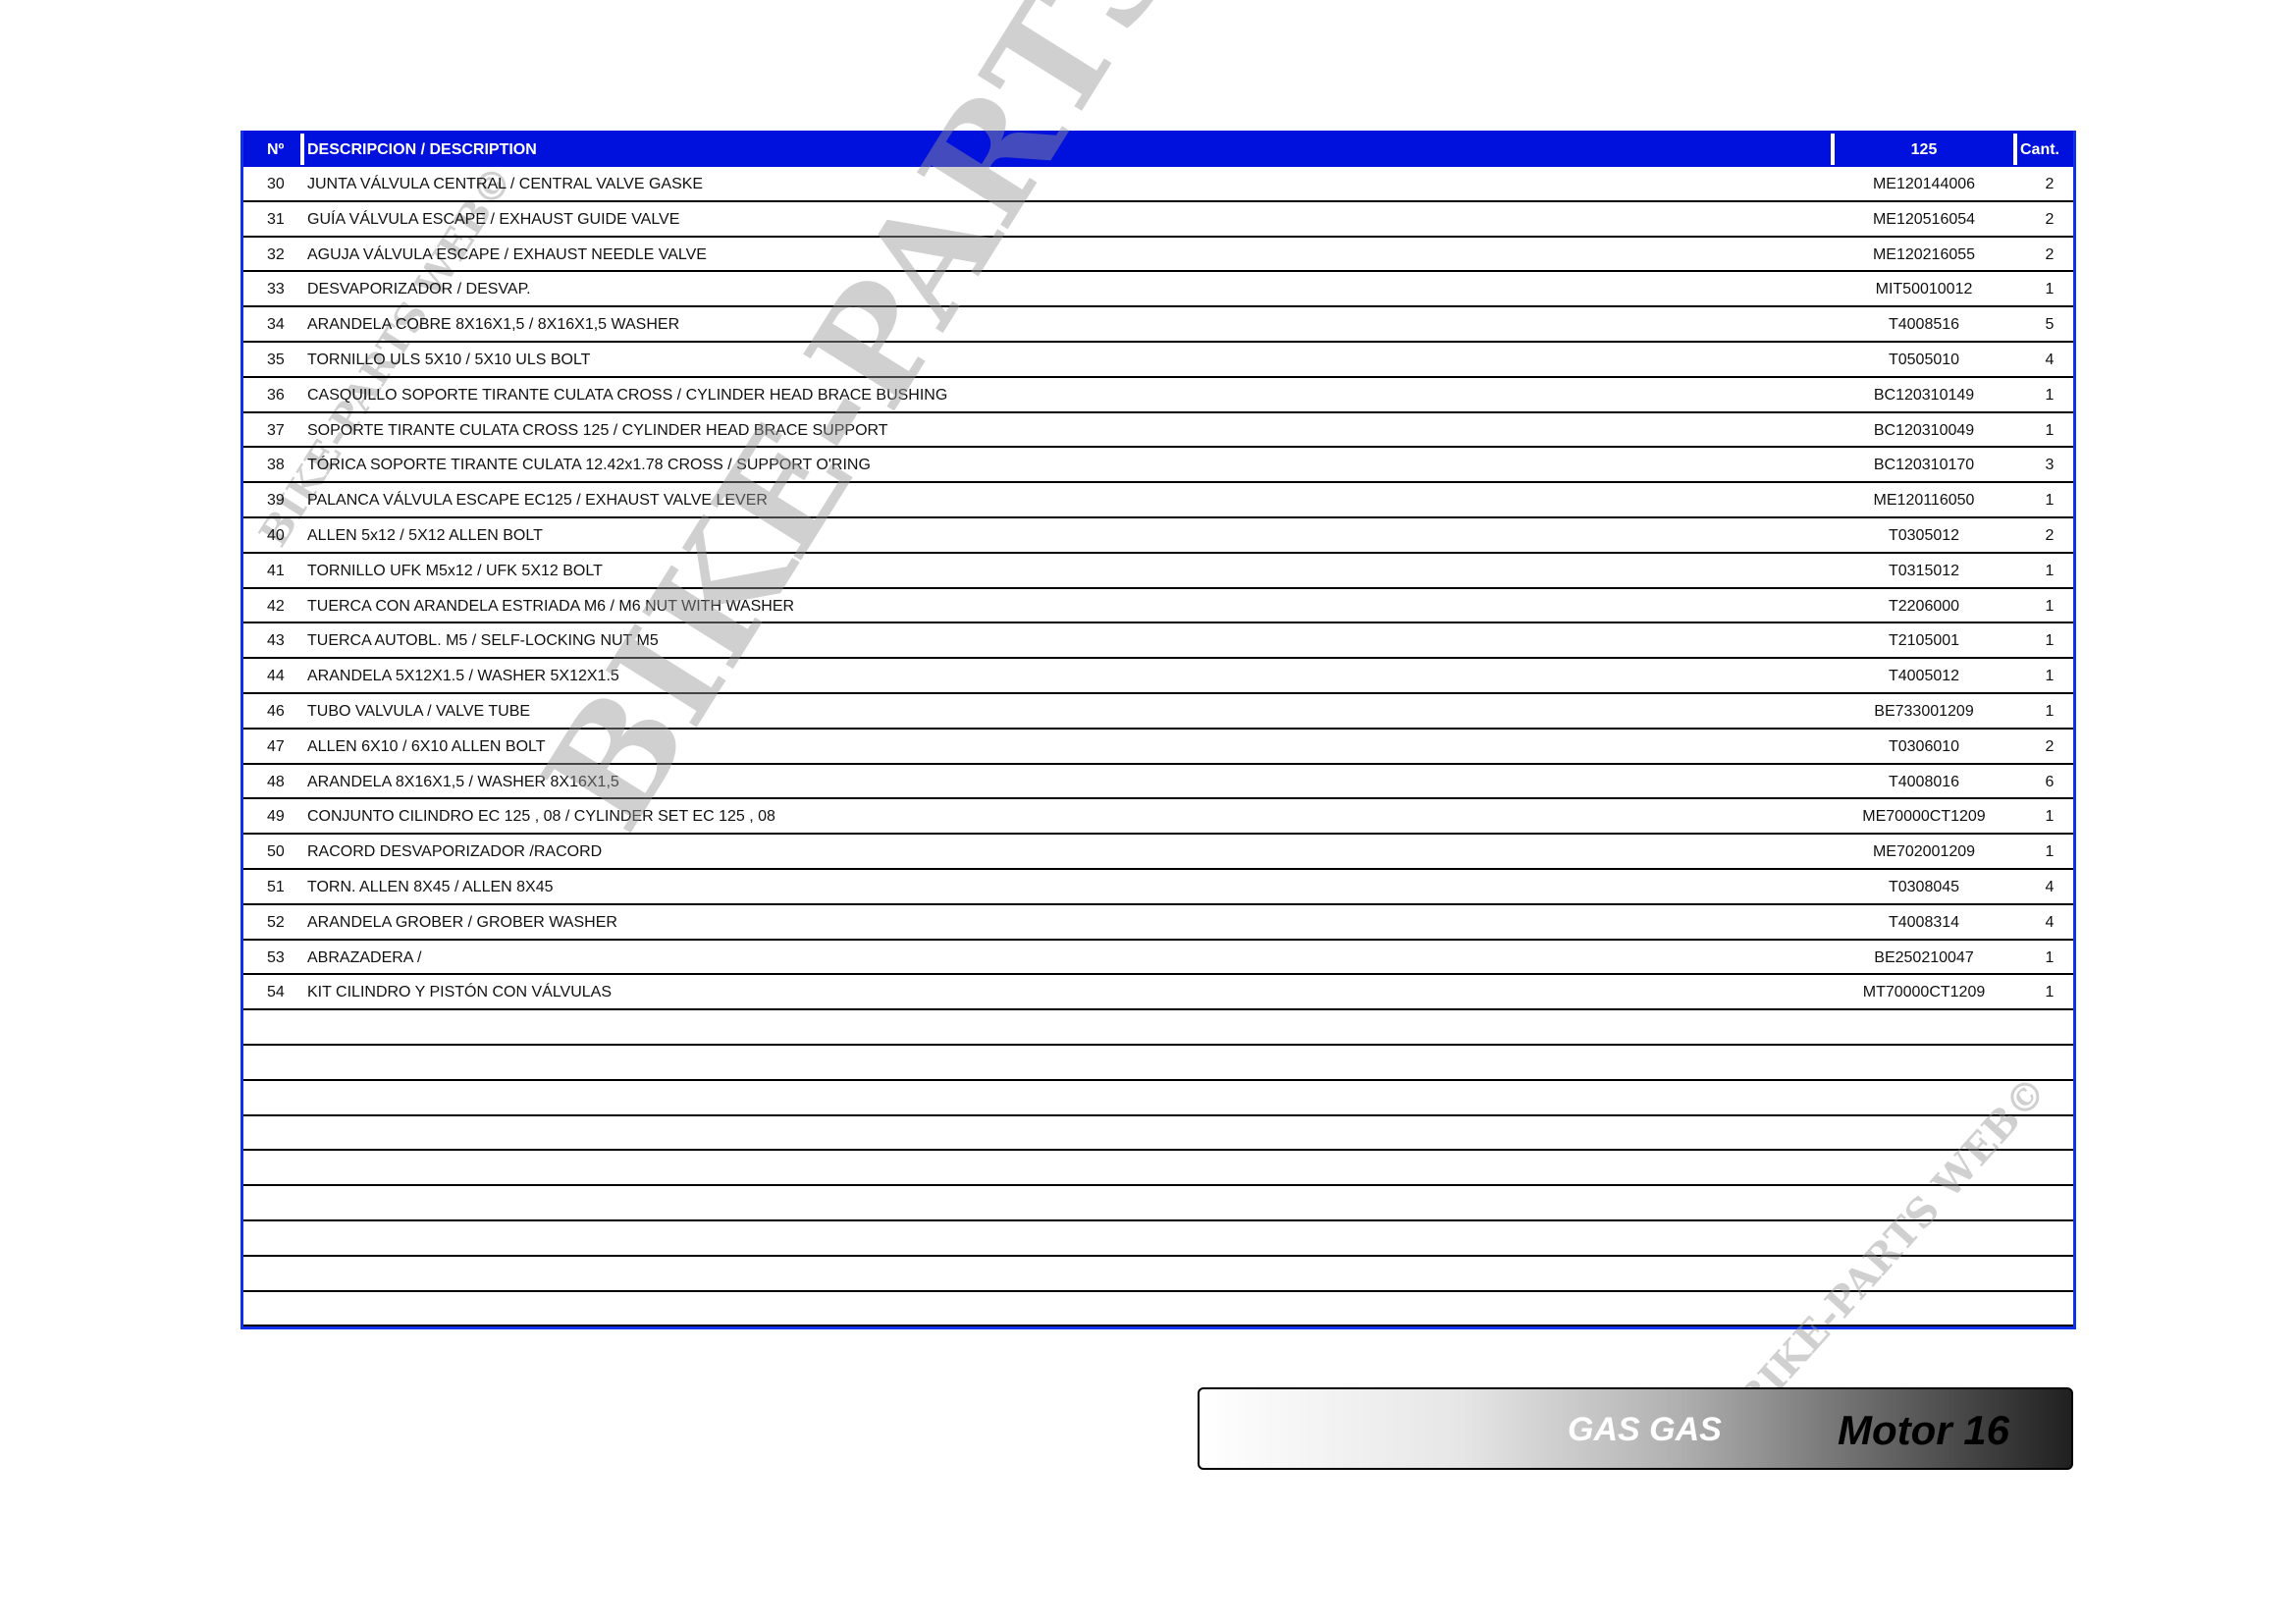  I want to click on item-description: ABRAZADERA /, so click(365, 957).